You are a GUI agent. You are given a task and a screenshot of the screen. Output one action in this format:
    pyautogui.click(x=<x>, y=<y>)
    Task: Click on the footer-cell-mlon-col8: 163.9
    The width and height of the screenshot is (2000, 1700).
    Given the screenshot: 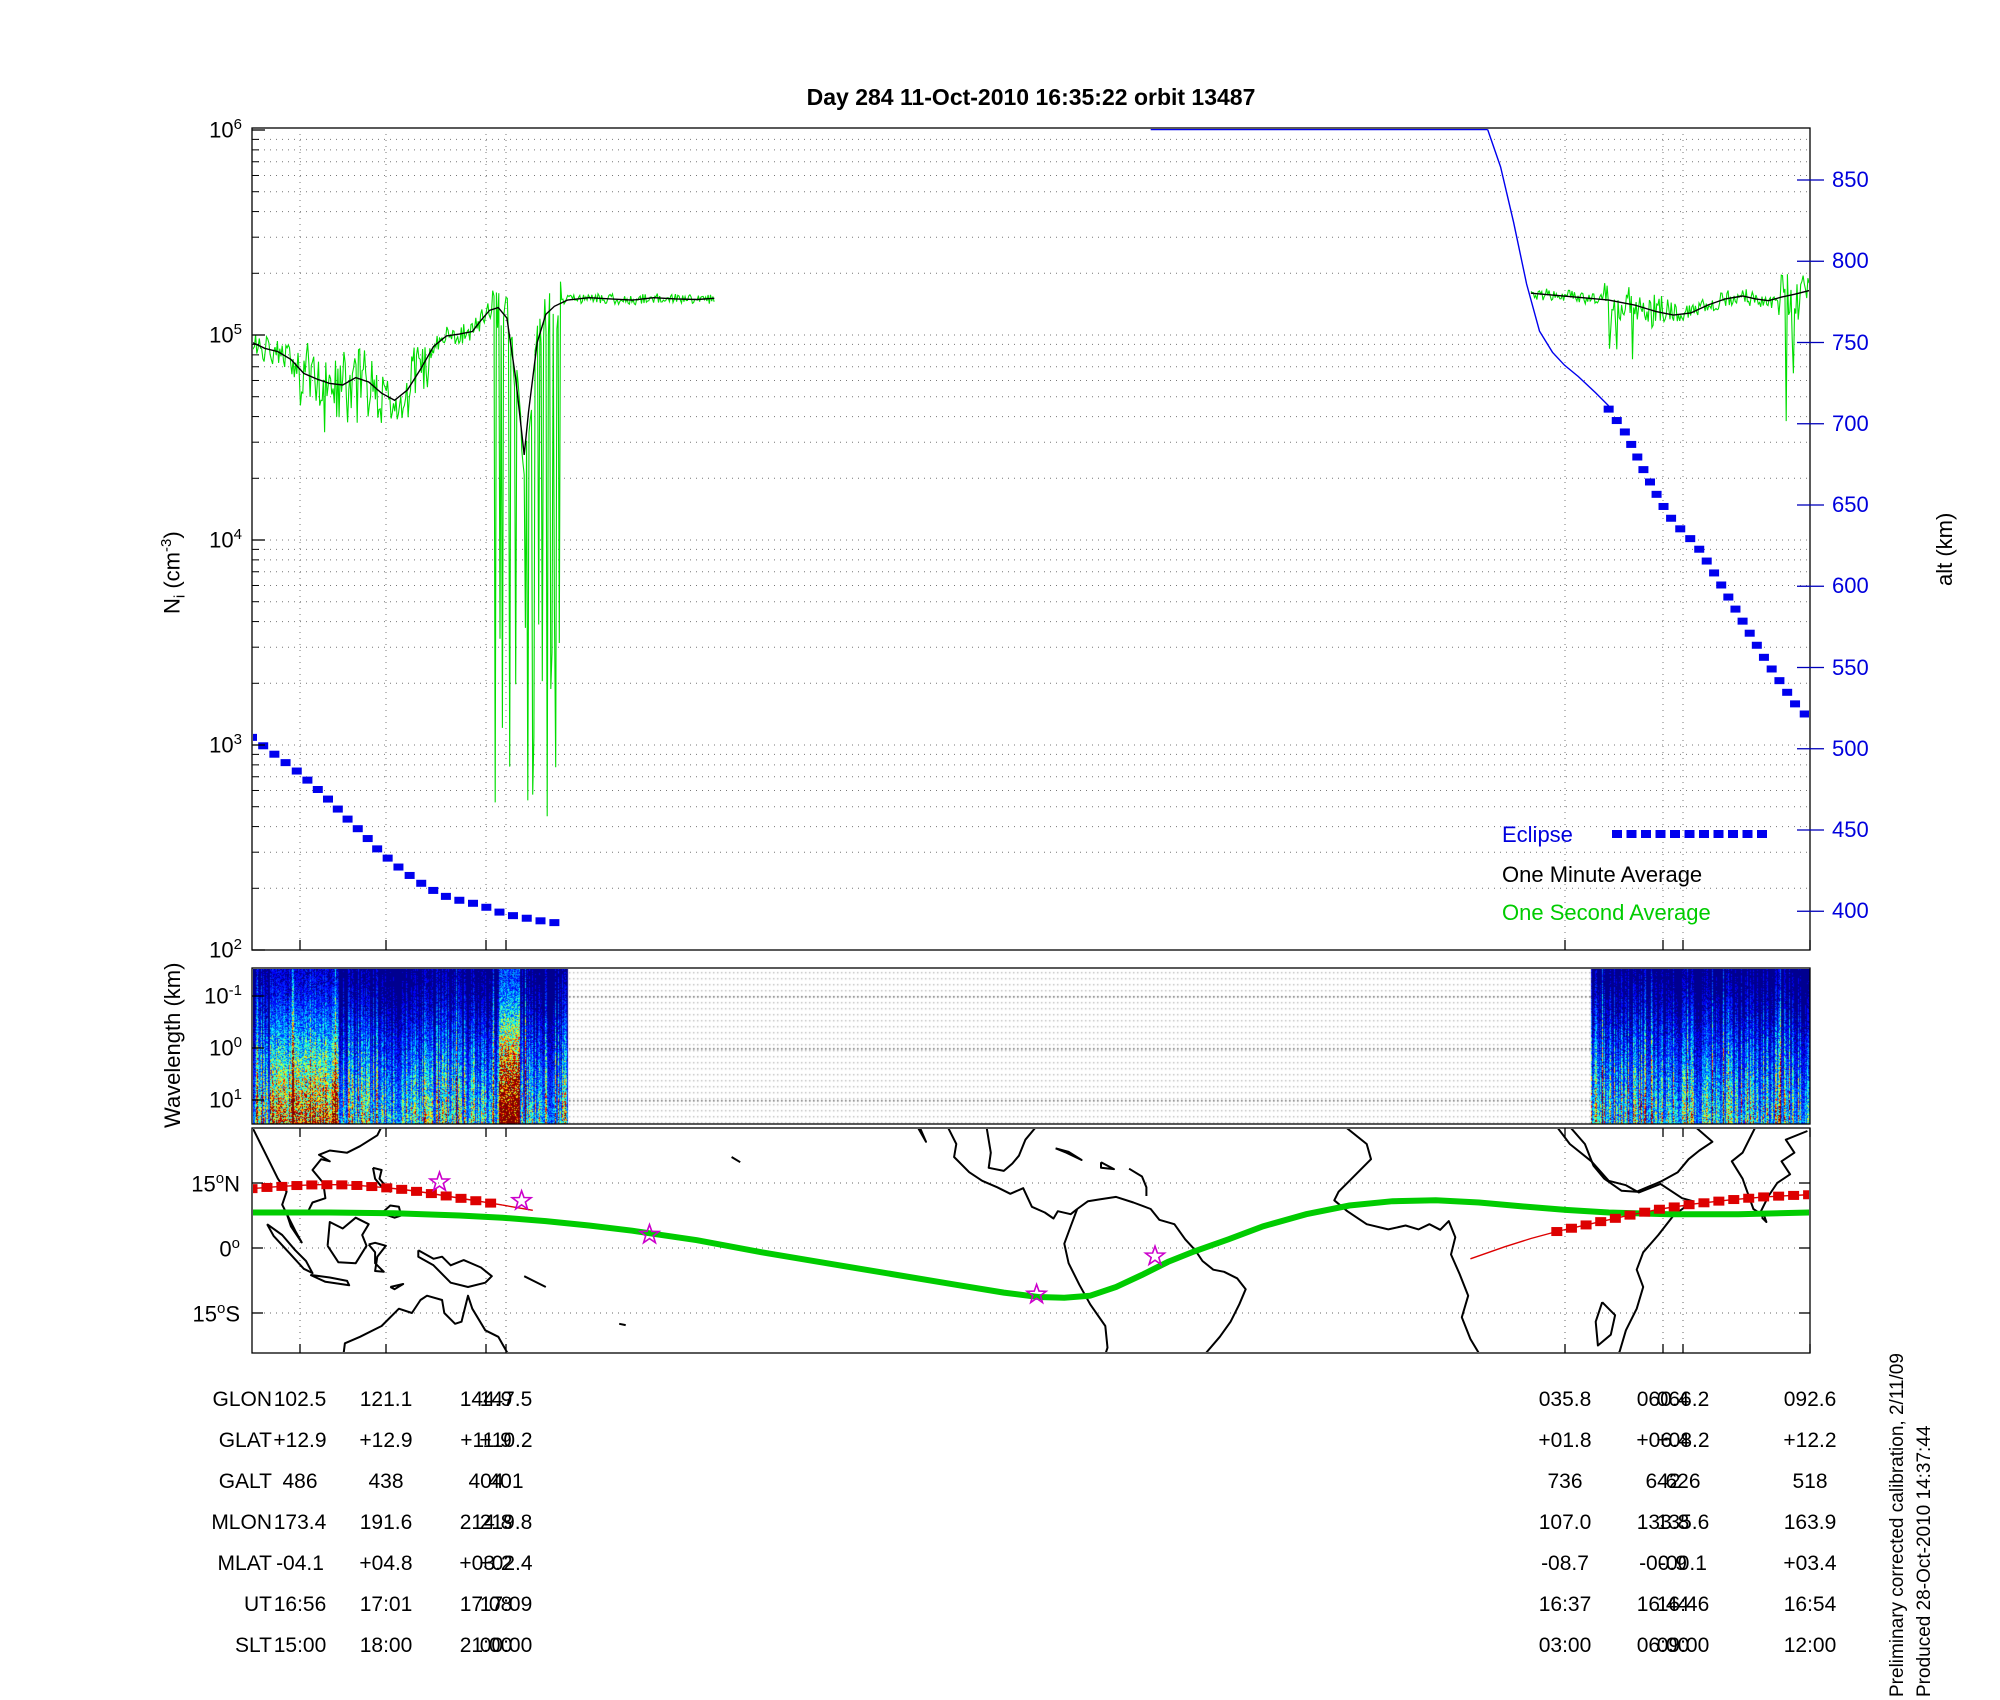 What is the action you would take?
    pyautogui.click(x=1810, y=1522)
    